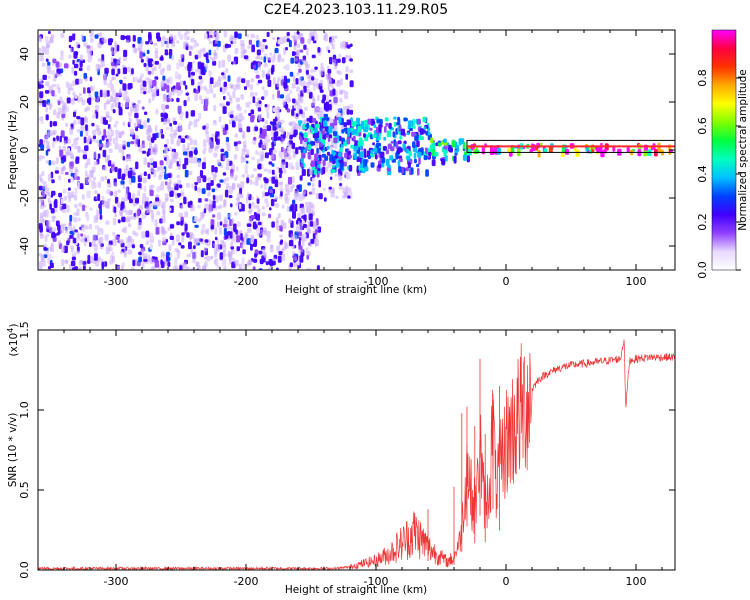 The image size is (750, 600). What do you see at coordinates (724, 150) in the screenshot?
I see `colorbar-frame` at bounding box center [724, 150].